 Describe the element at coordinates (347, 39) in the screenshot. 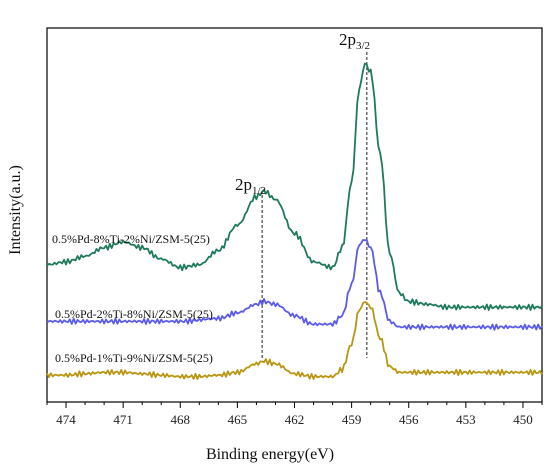

I see `peak-label-2p3-2-main: 2p` at that location.